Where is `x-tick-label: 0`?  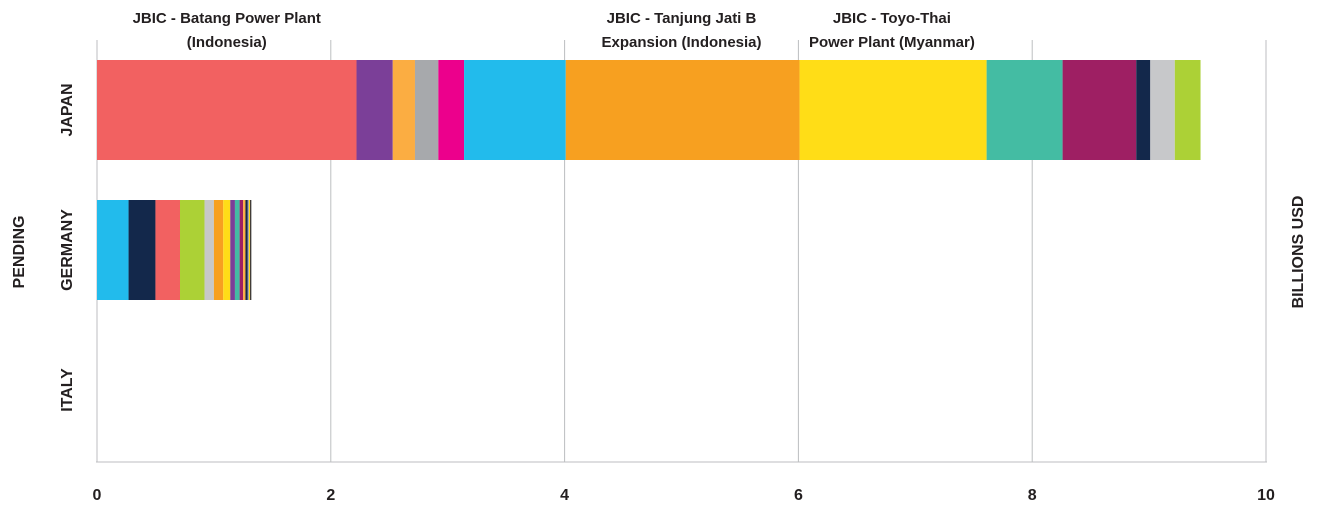 x-tick-label: 0 is located at coordinates (97, 495).